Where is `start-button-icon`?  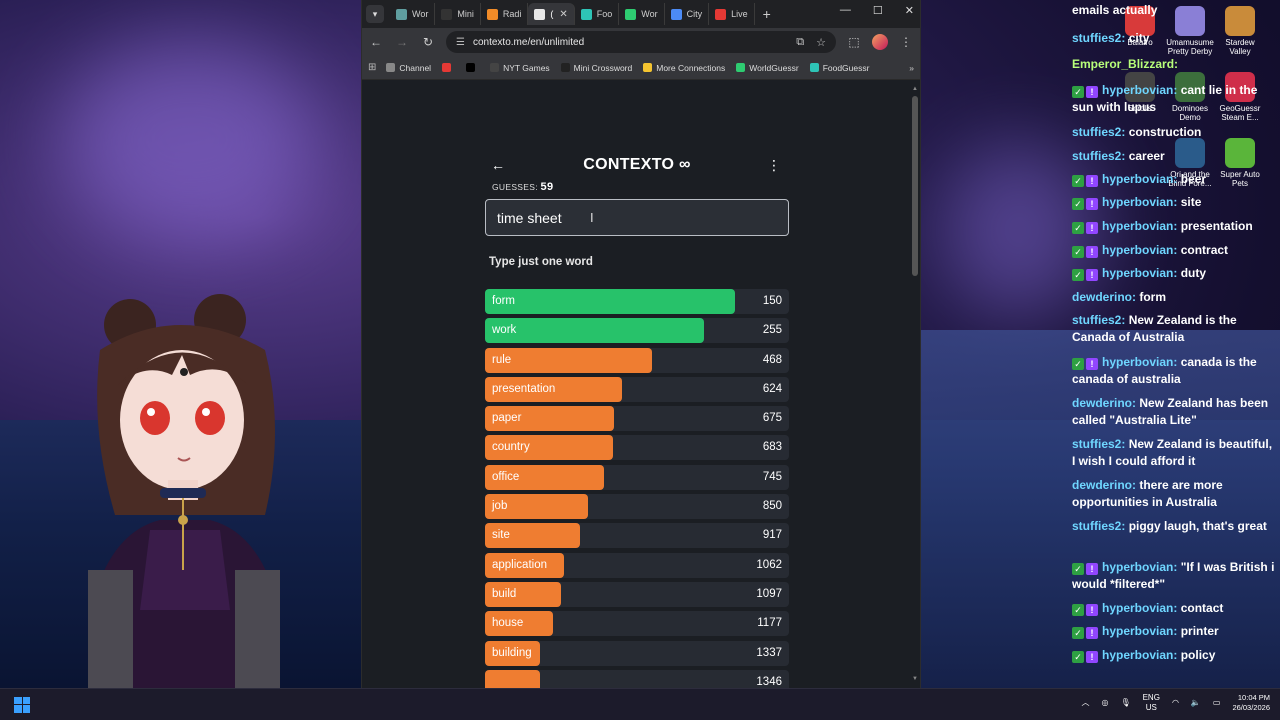 start-button-icon is located at coordinates (22, 704).